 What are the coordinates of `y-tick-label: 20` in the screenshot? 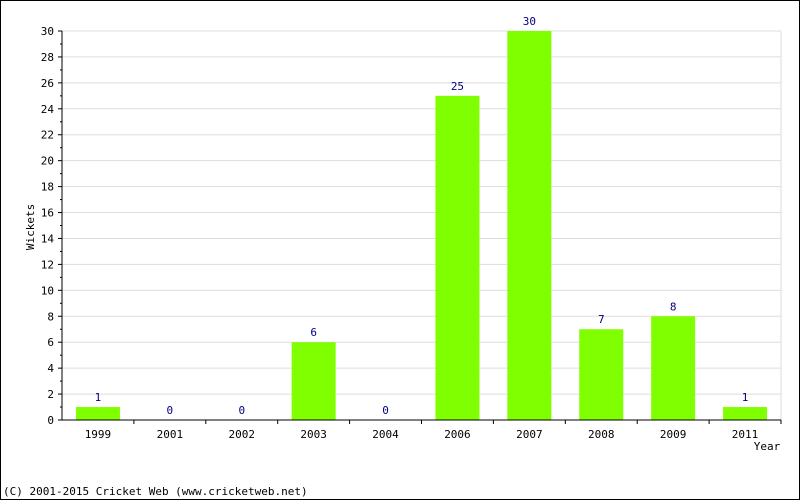 It's located at (47, 161).